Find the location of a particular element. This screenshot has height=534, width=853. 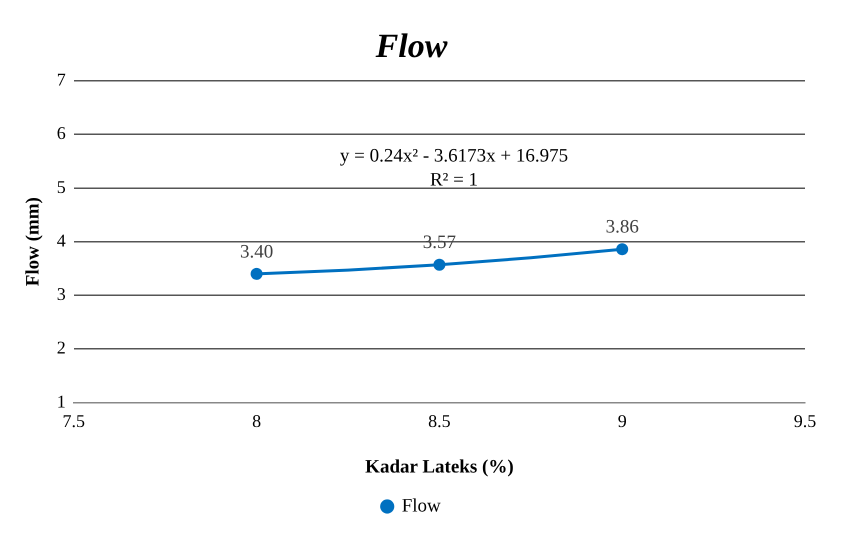

y-tick-label: 4 is located at coordinates (61, 240).